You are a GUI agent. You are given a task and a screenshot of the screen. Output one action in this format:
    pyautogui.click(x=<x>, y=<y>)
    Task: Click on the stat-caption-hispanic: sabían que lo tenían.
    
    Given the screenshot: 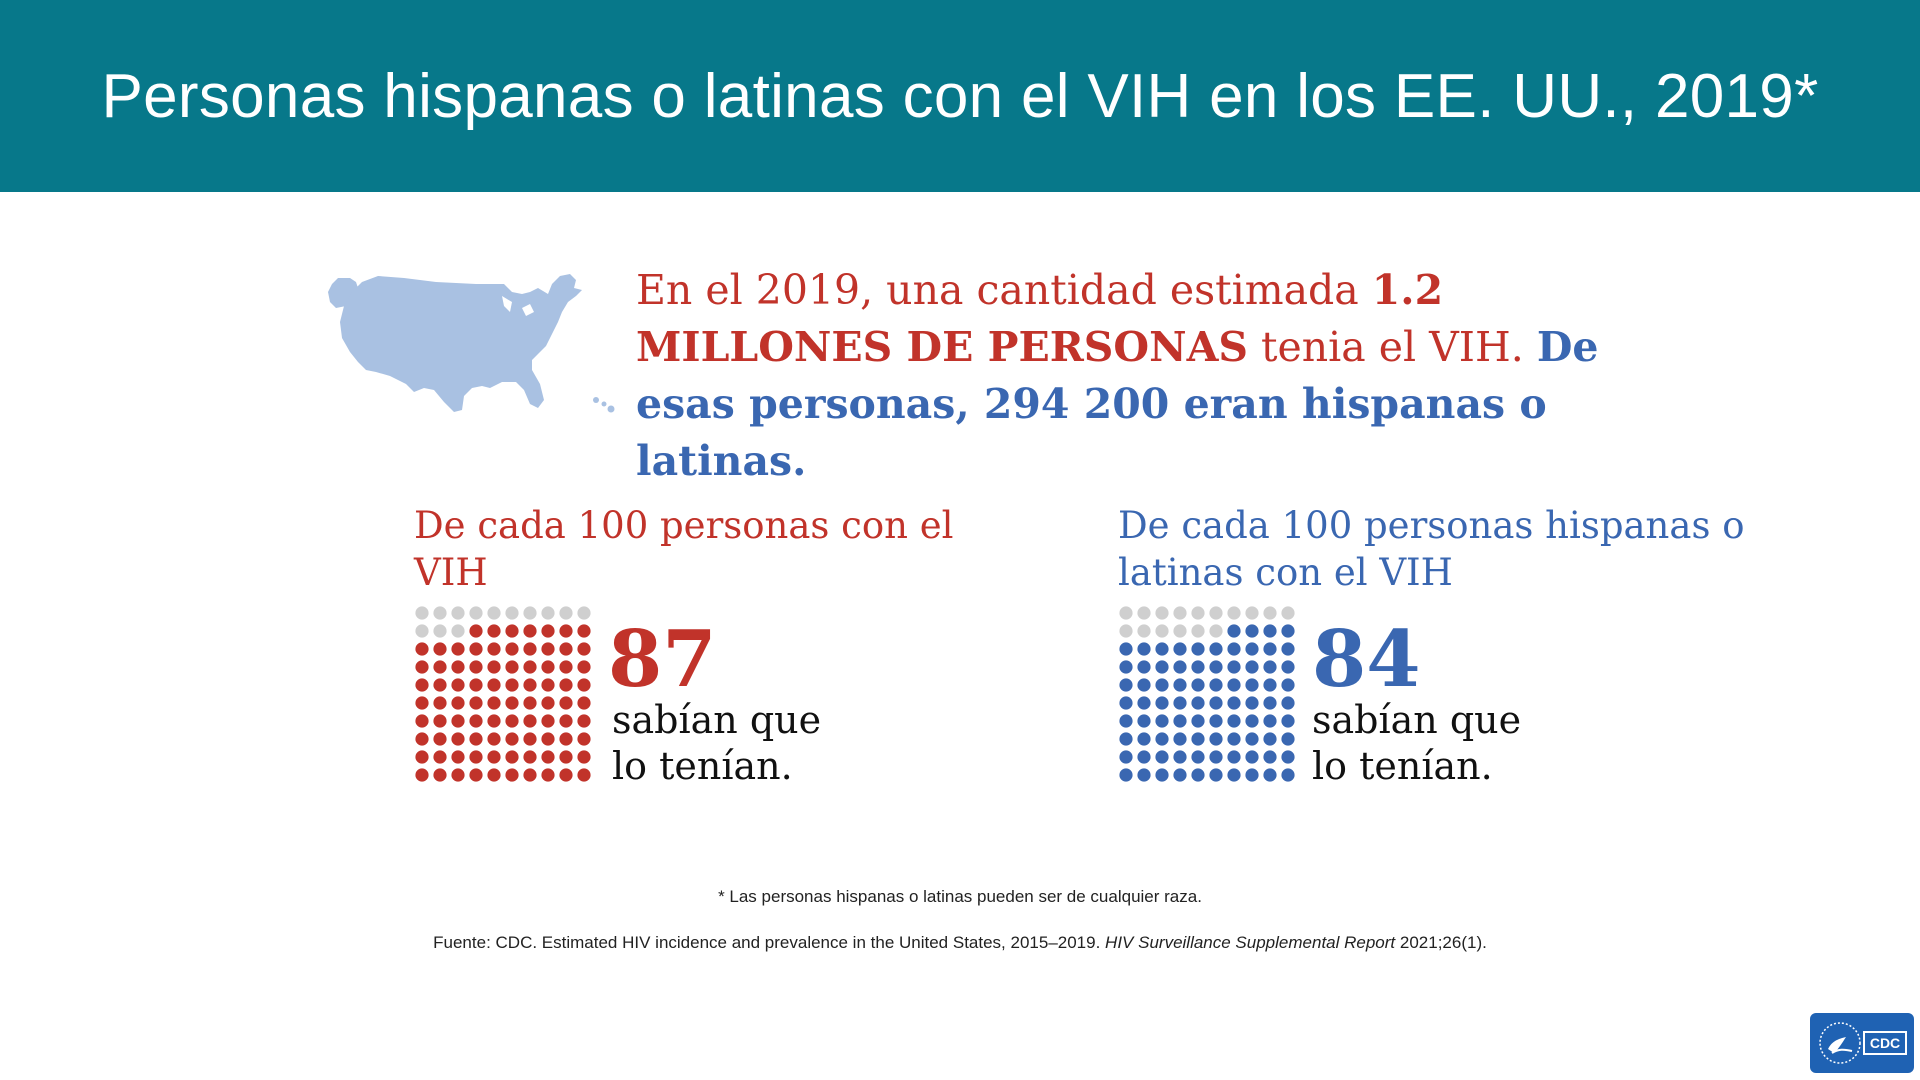 What is the action you would take?
    pyautogui.click(x=1442, y=743)
    